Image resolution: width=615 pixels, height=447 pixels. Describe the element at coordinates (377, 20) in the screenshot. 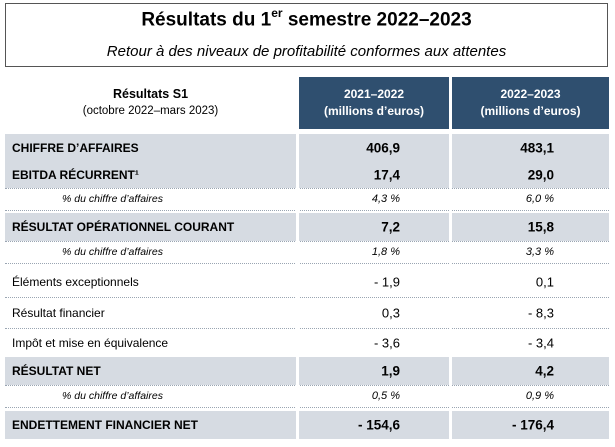

I see `title-suffix: semestre 2022–2023` at that location.